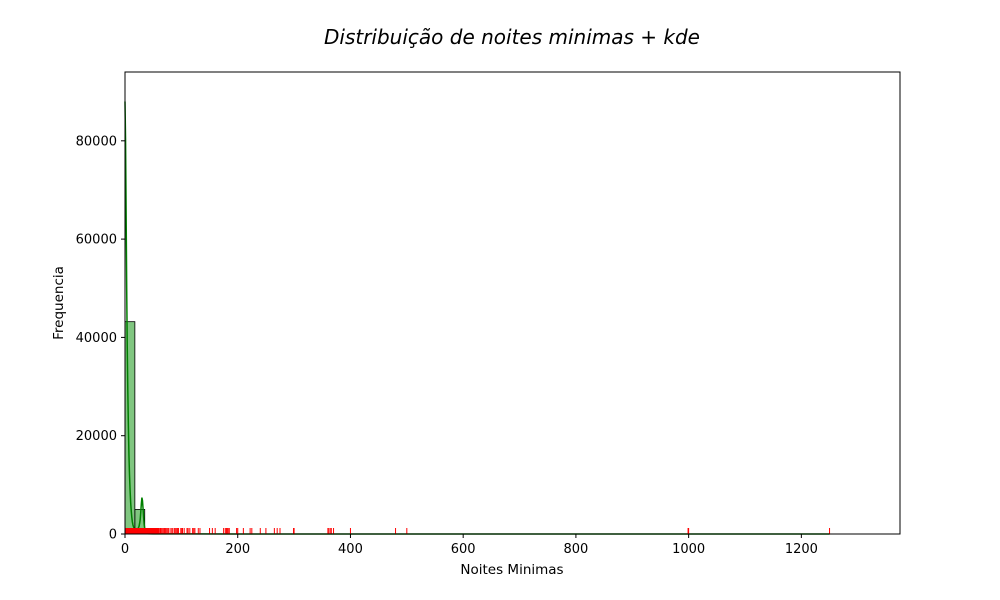  What do you see at coordinates (801, 549) in the screenshot?
I see `x-tick-label: 1200` at bounding box center [801, 549].